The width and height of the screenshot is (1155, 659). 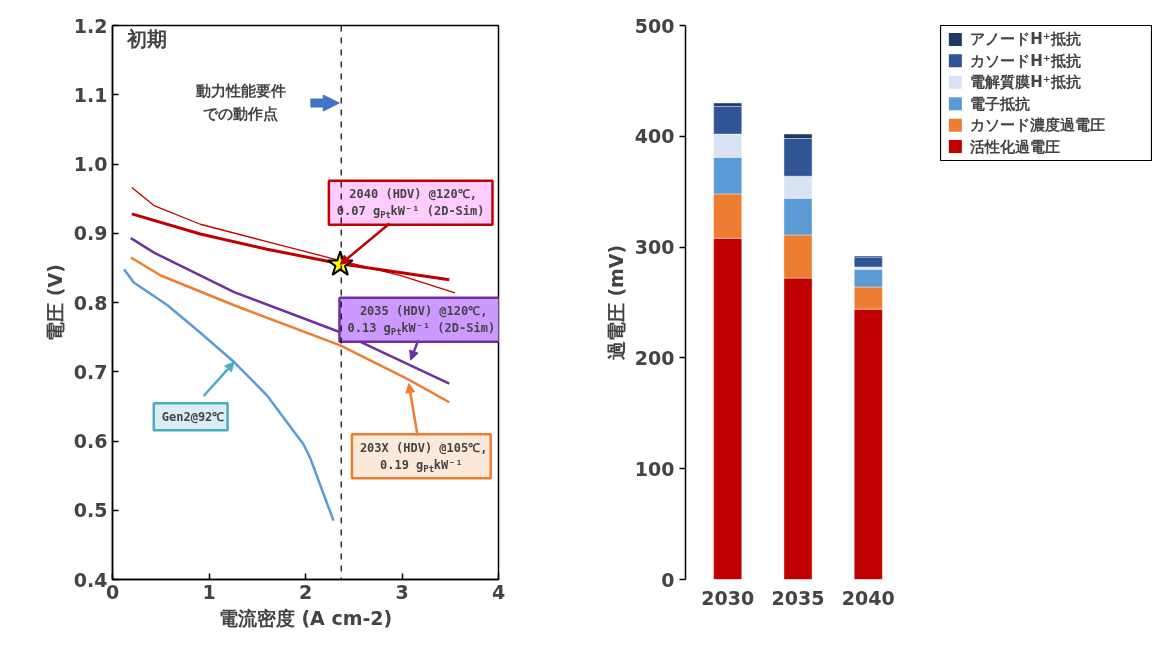 I want to click on y-tick-label: 300, so click(x=654, y=247).